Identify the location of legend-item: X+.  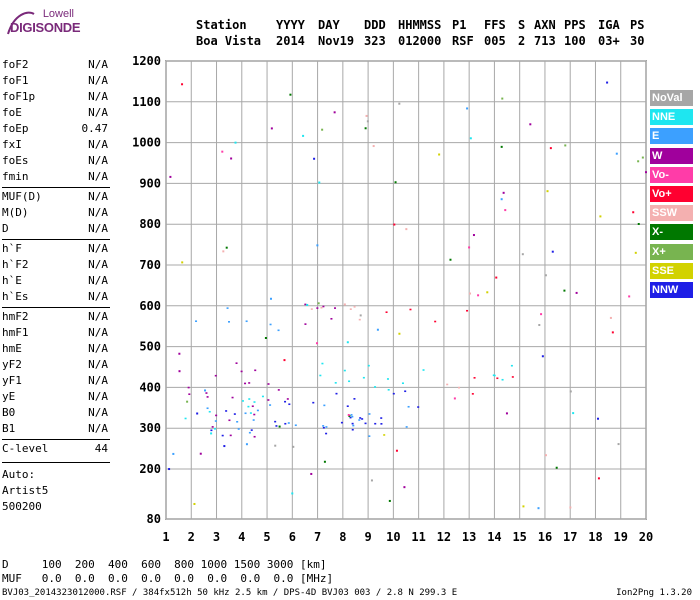
(671, 251).